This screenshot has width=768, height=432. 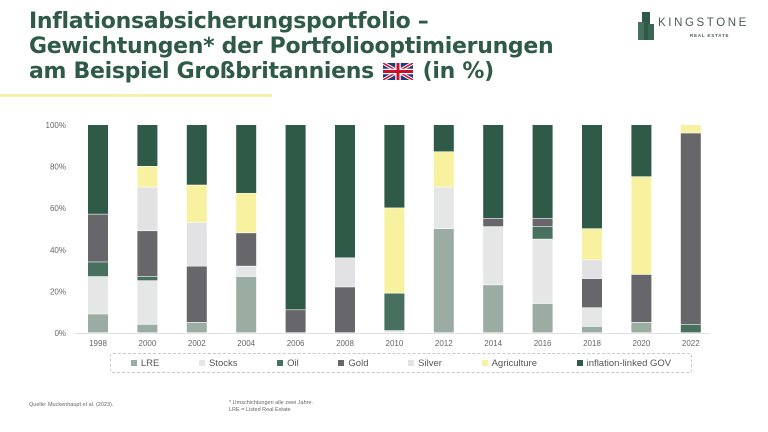 I want to click on bar-stack-2016, so click(x=542, y=229).